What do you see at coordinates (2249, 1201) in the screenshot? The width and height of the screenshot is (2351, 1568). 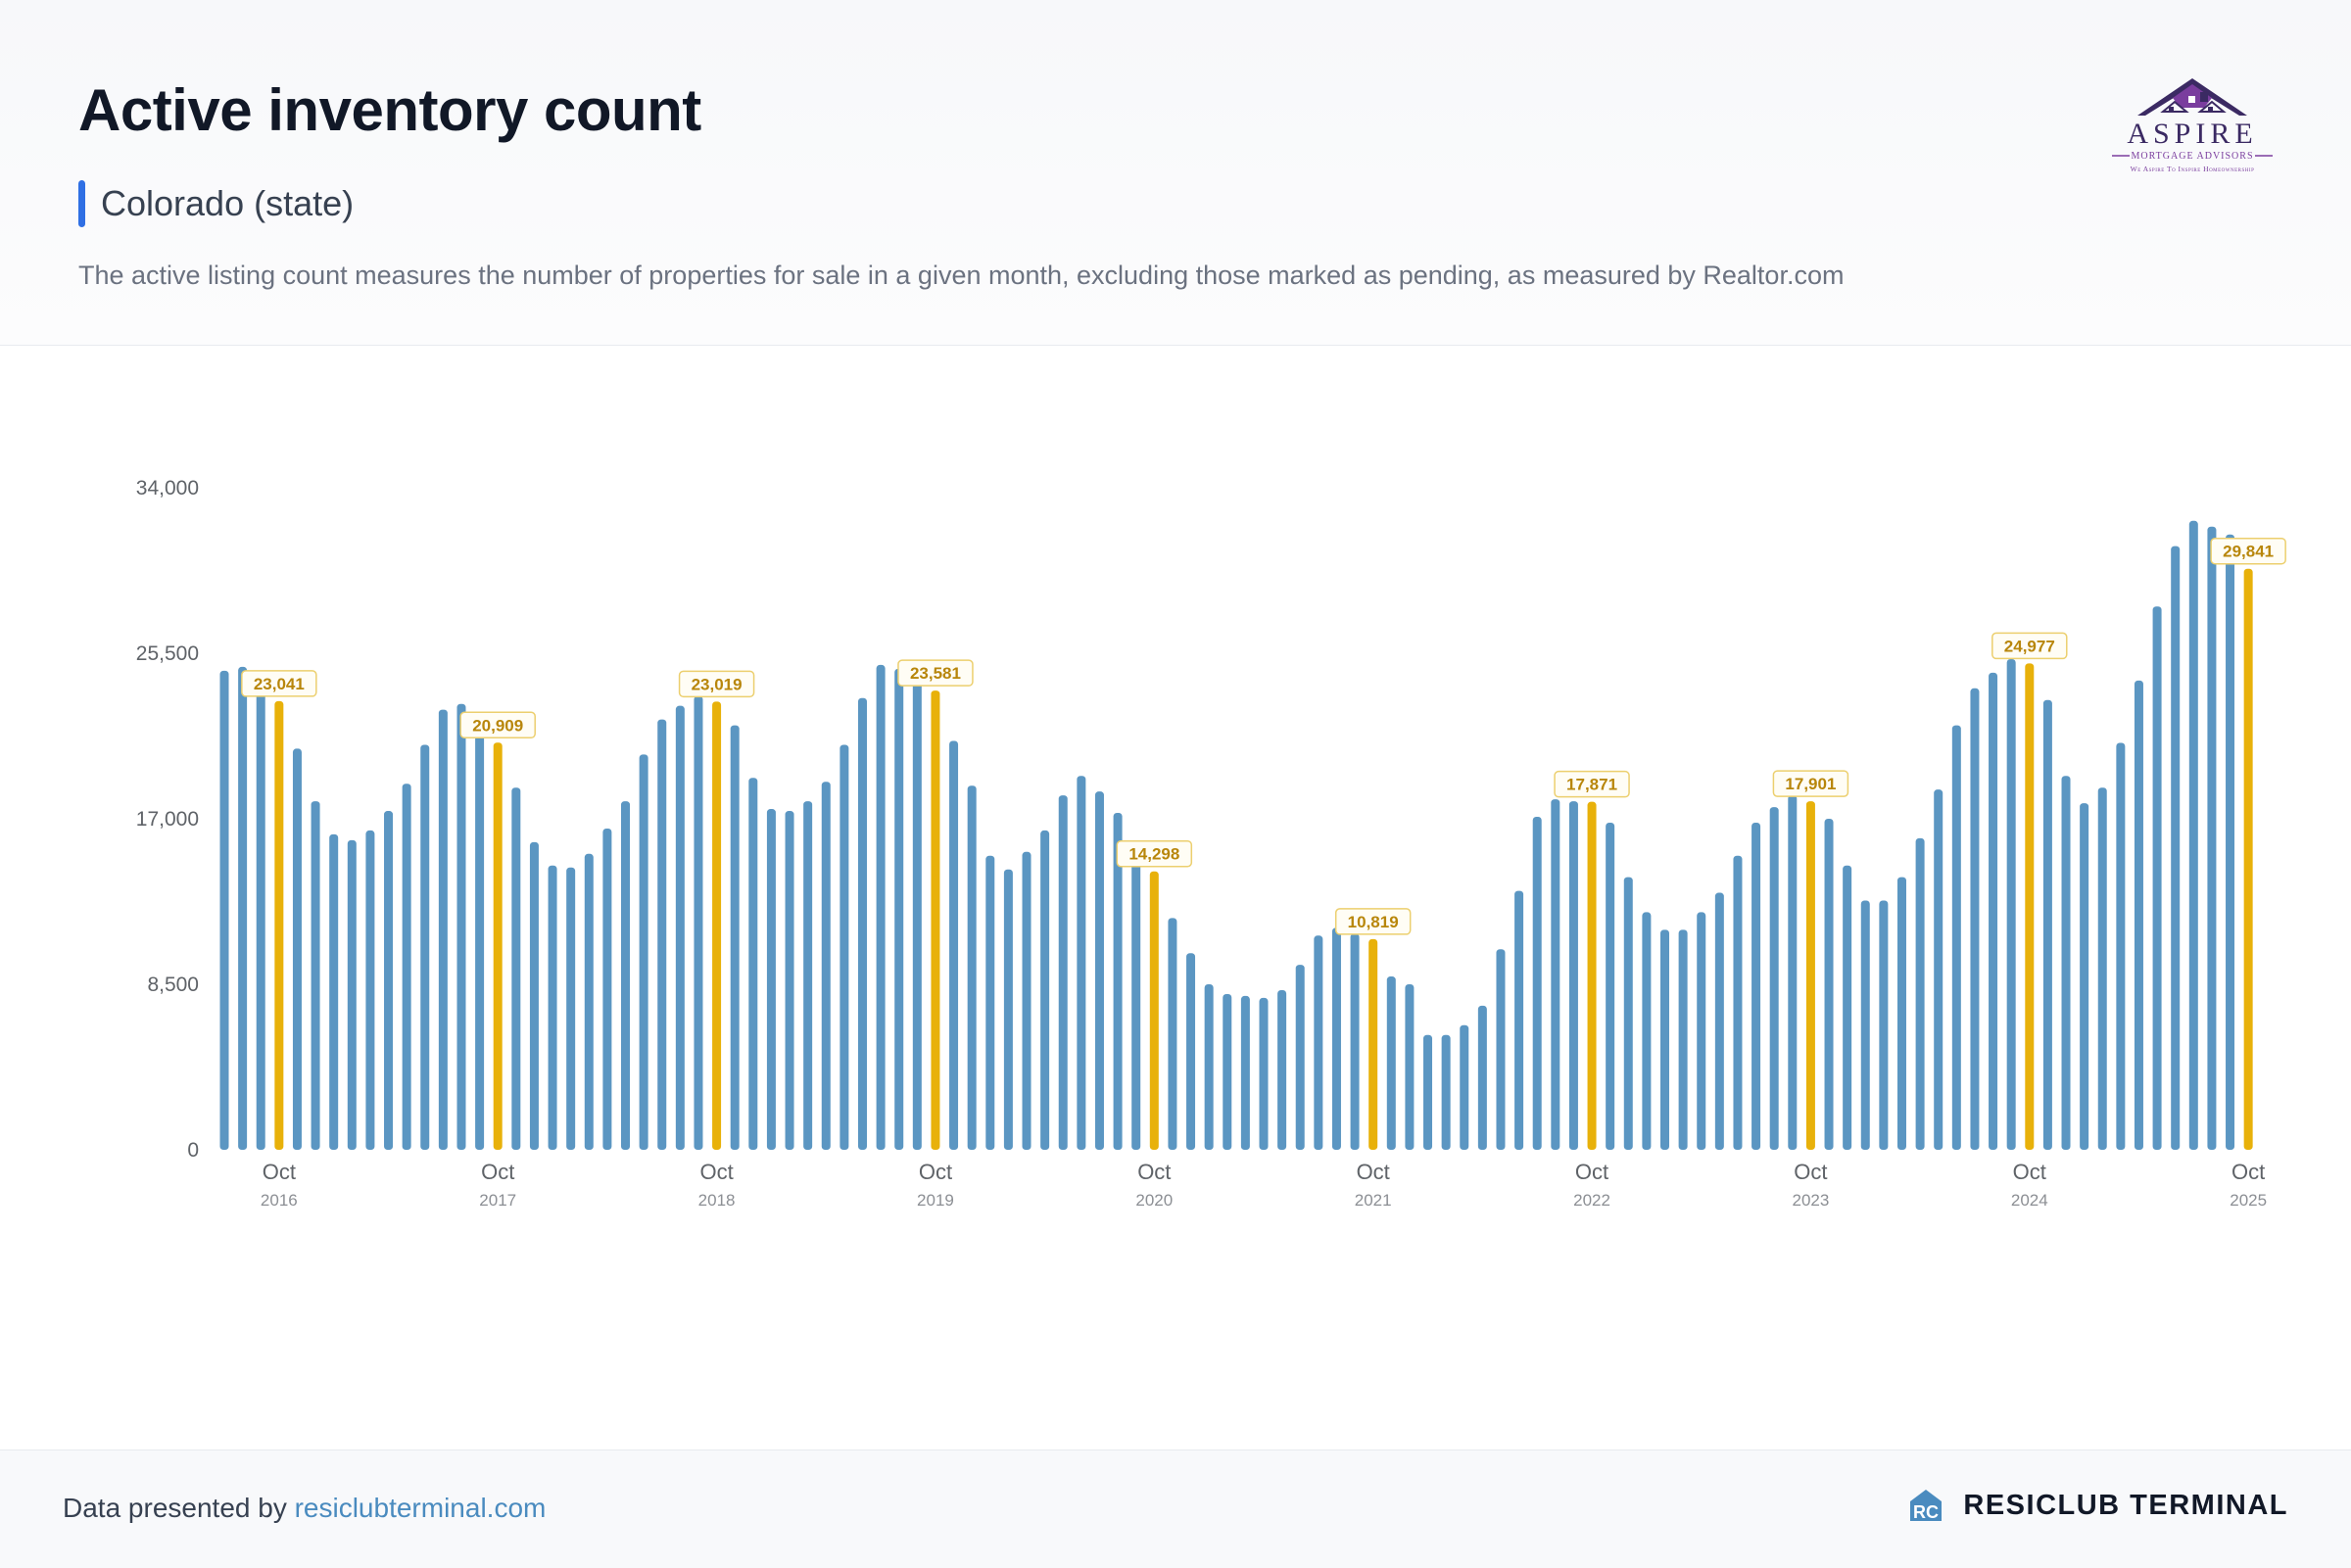 I see `x-tick-year: 2025` at bounding box center [2249, 1201].